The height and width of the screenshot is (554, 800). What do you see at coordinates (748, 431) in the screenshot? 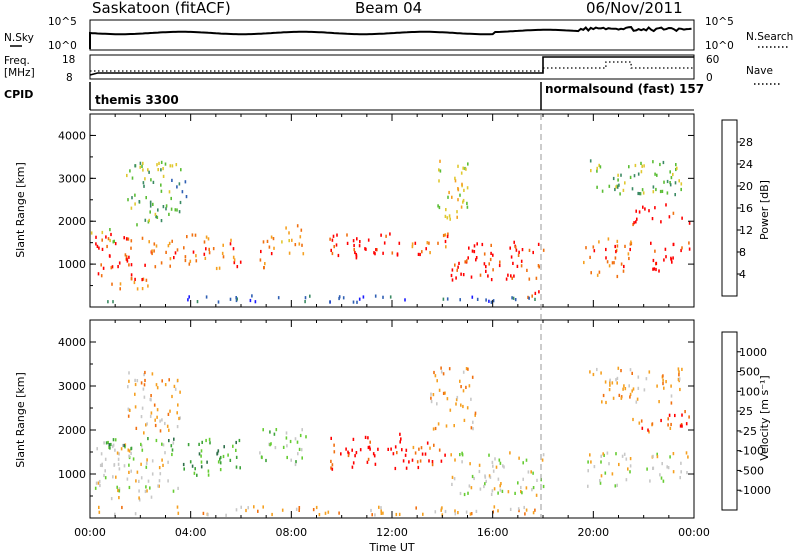
I see `colorbar-tick-label: -25` at bounding box center [748, 431].